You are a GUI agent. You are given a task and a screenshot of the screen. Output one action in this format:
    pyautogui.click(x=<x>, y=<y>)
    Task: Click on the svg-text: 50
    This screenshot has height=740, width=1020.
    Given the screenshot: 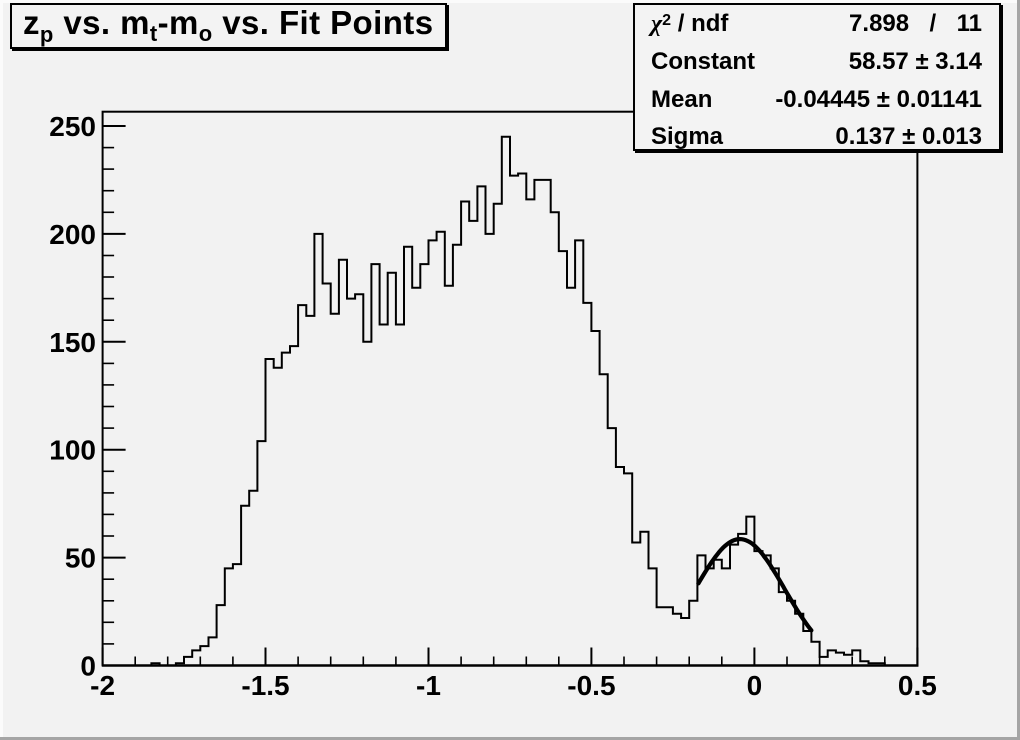 What is the action you would take?
    pyautogui.click(x=80, y=558)
    